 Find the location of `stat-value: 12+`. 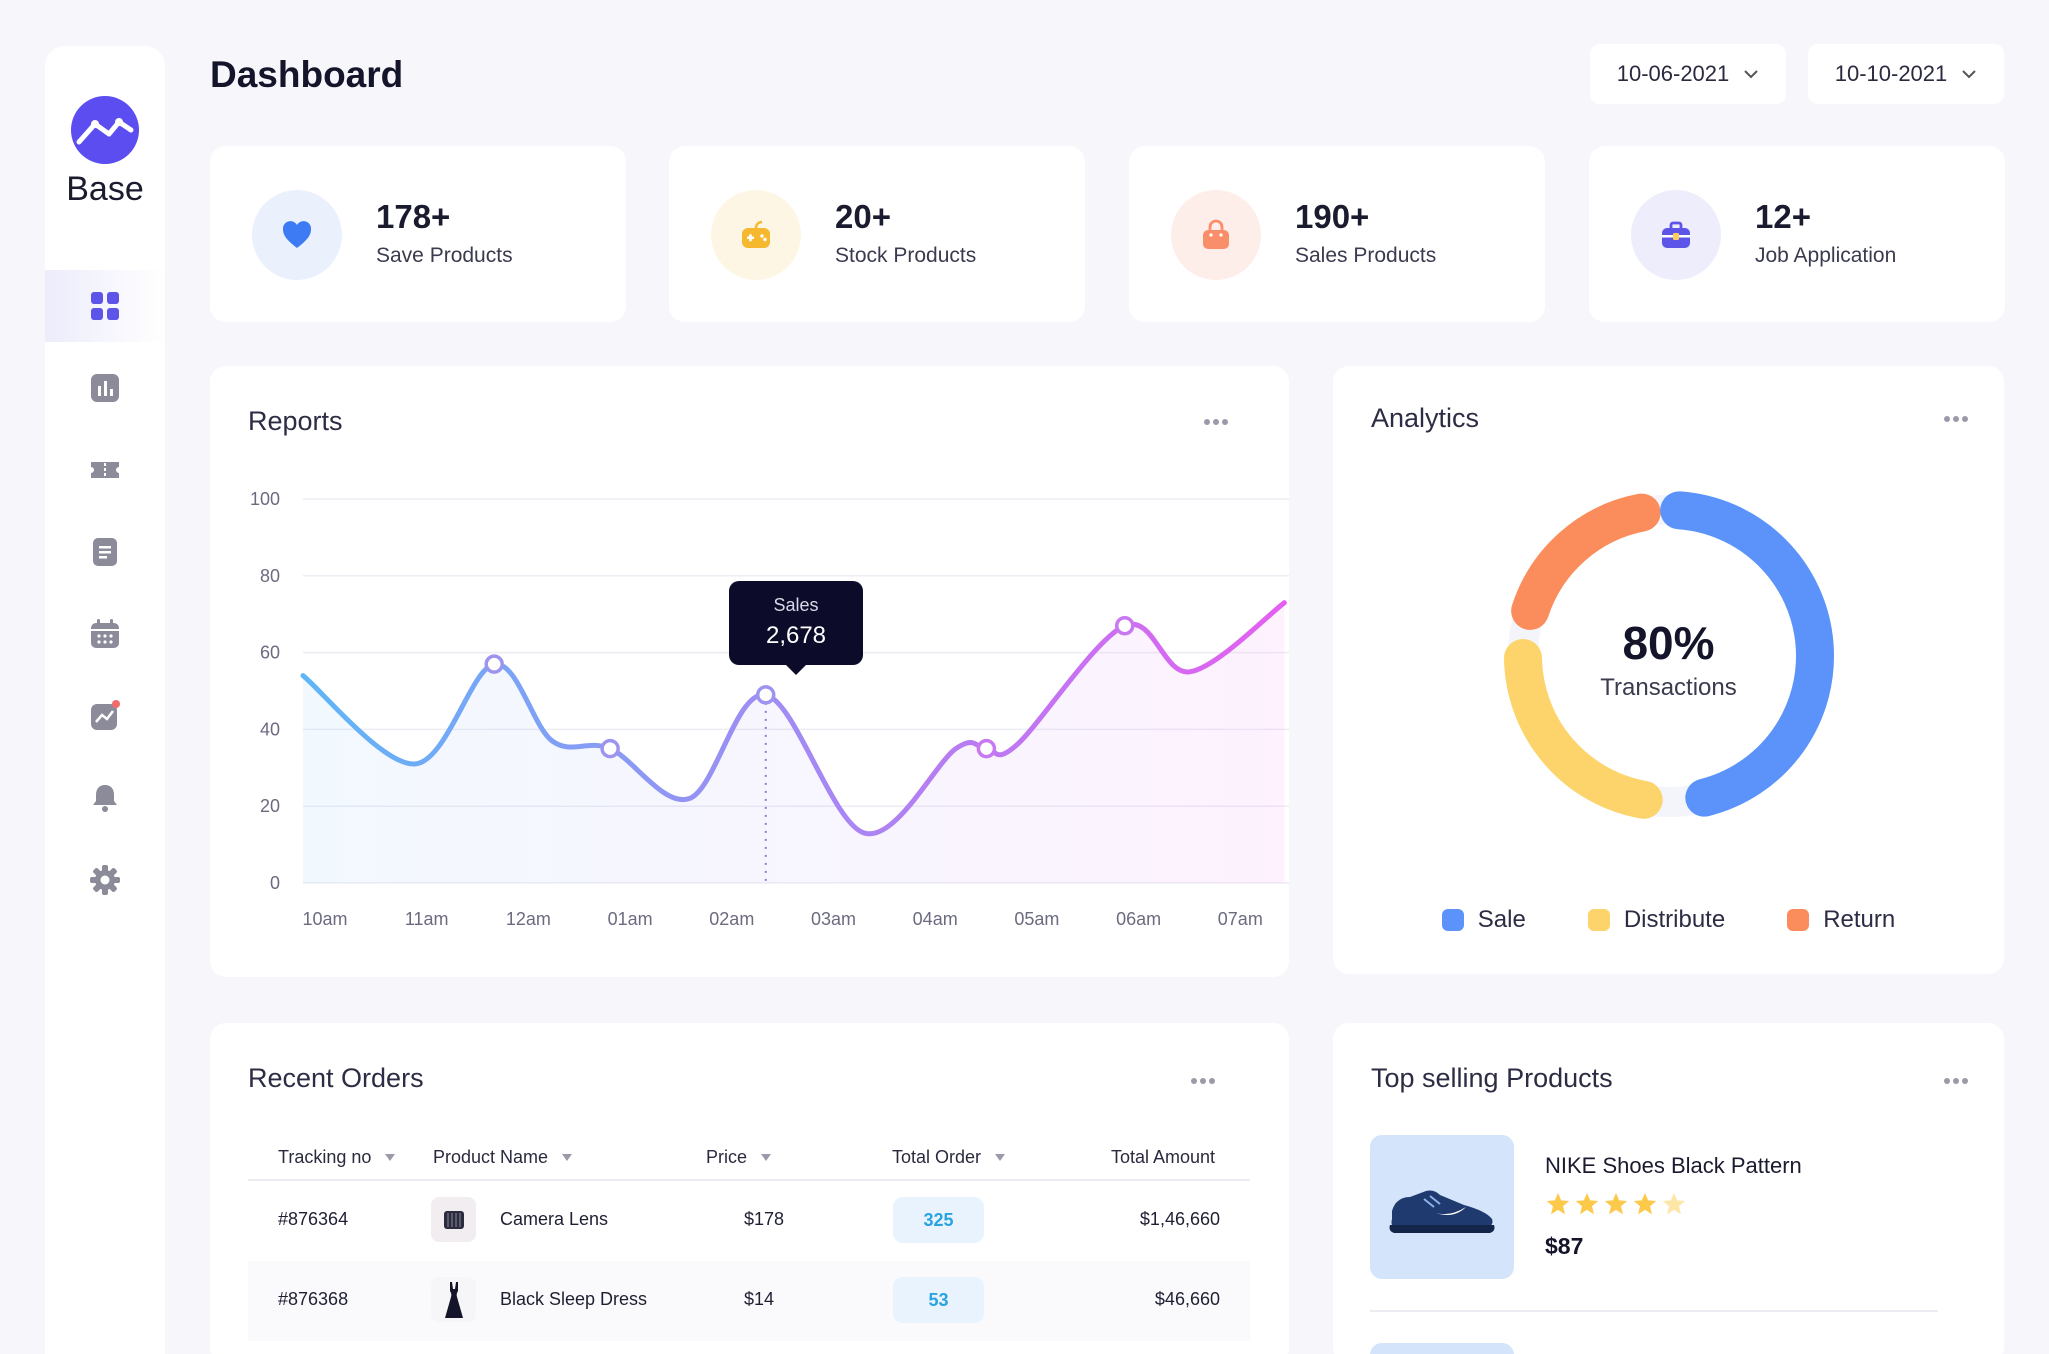

stat-value: 12+ is located at coordinates (1783, 216).